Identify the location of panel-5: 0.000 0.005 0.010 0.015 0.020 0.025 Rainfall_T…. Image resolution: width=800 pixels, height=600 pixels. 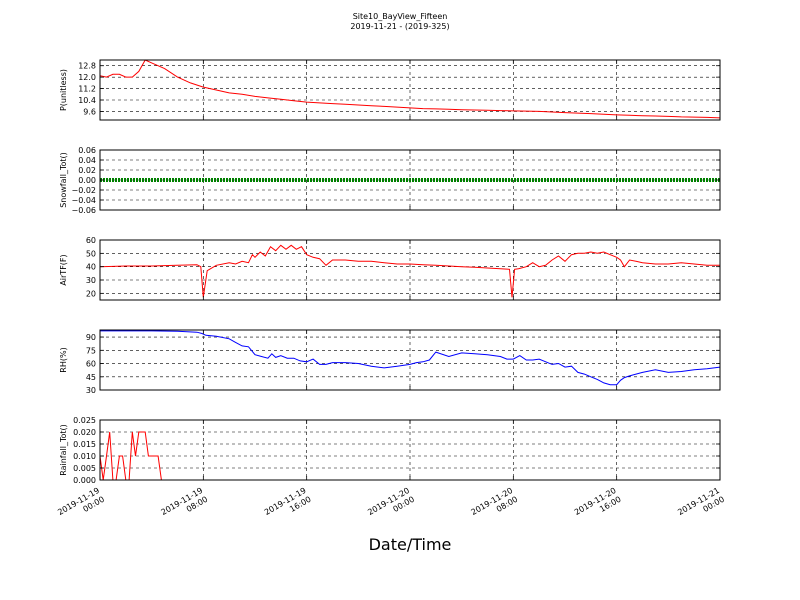
(390, 450).